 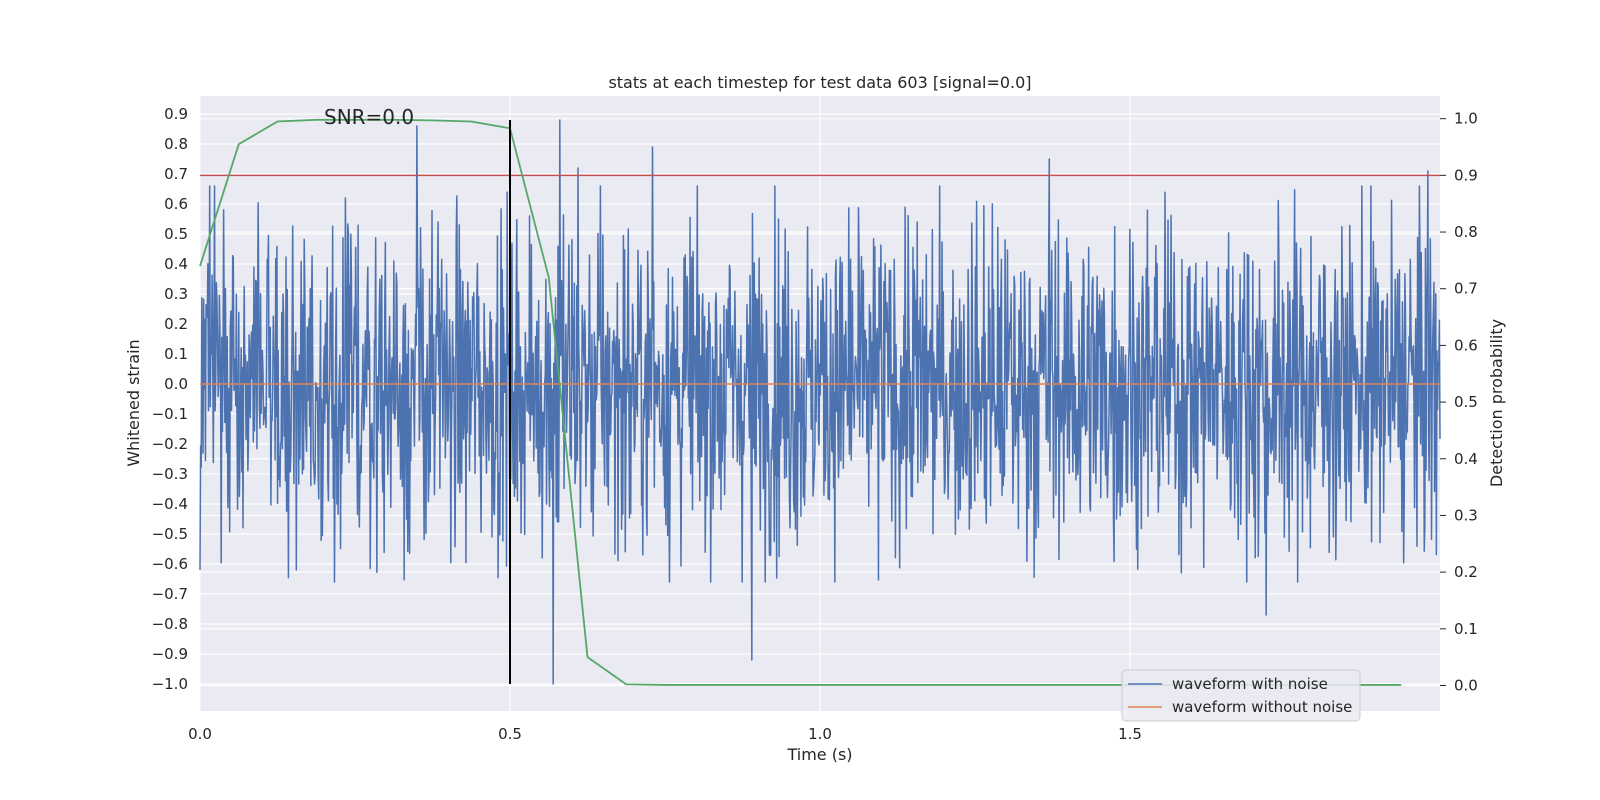 I want to click on y-tick-label: 0.4, so click(x=176, y=264).